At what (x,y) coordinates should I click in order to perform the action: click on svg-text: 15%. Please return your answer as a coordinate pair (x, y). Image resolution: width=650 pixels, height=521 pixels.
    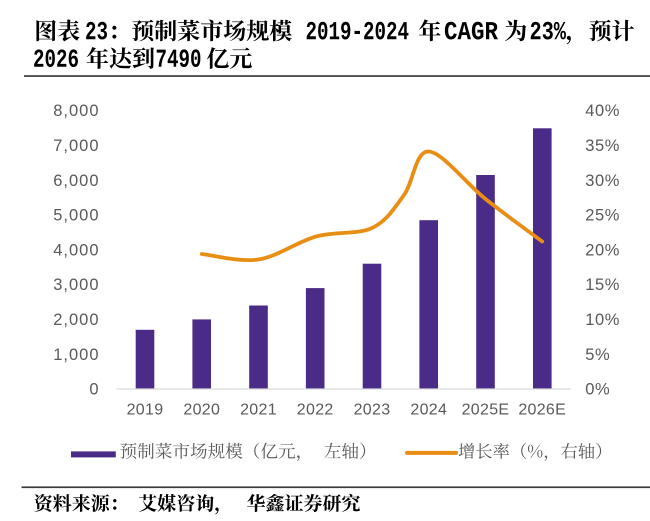
    Looking at the image, I should click on (602, 285).